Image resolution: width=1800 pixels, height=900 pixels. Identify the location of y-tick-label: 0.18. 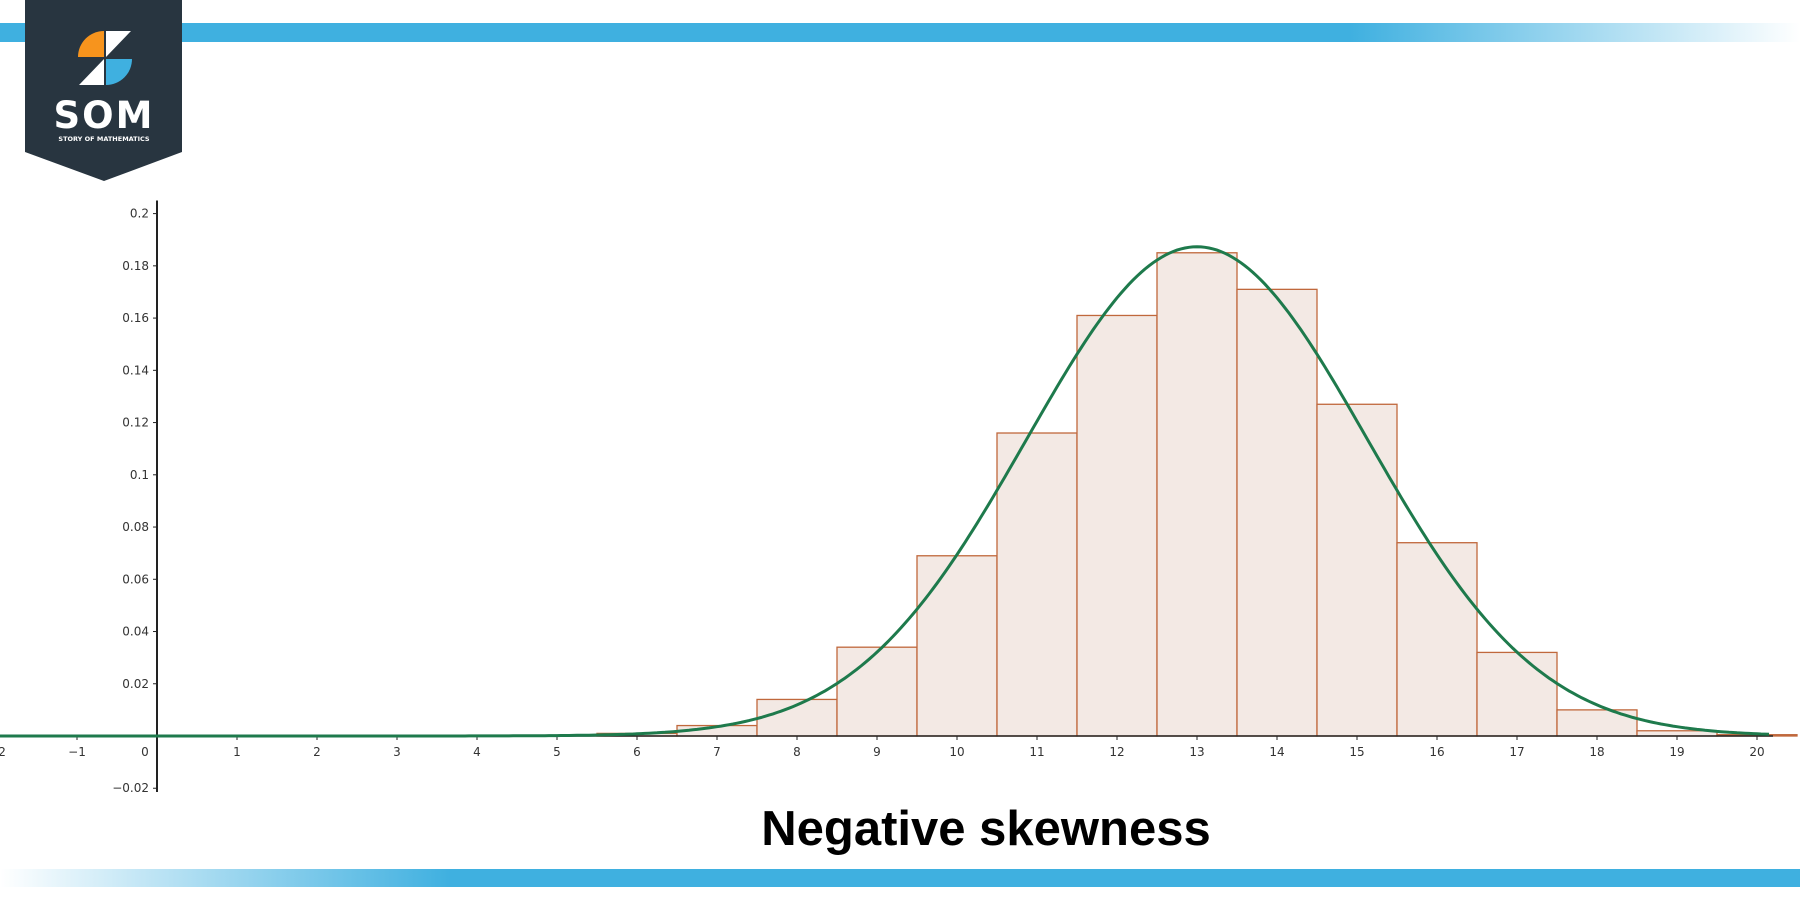
(135, 266).